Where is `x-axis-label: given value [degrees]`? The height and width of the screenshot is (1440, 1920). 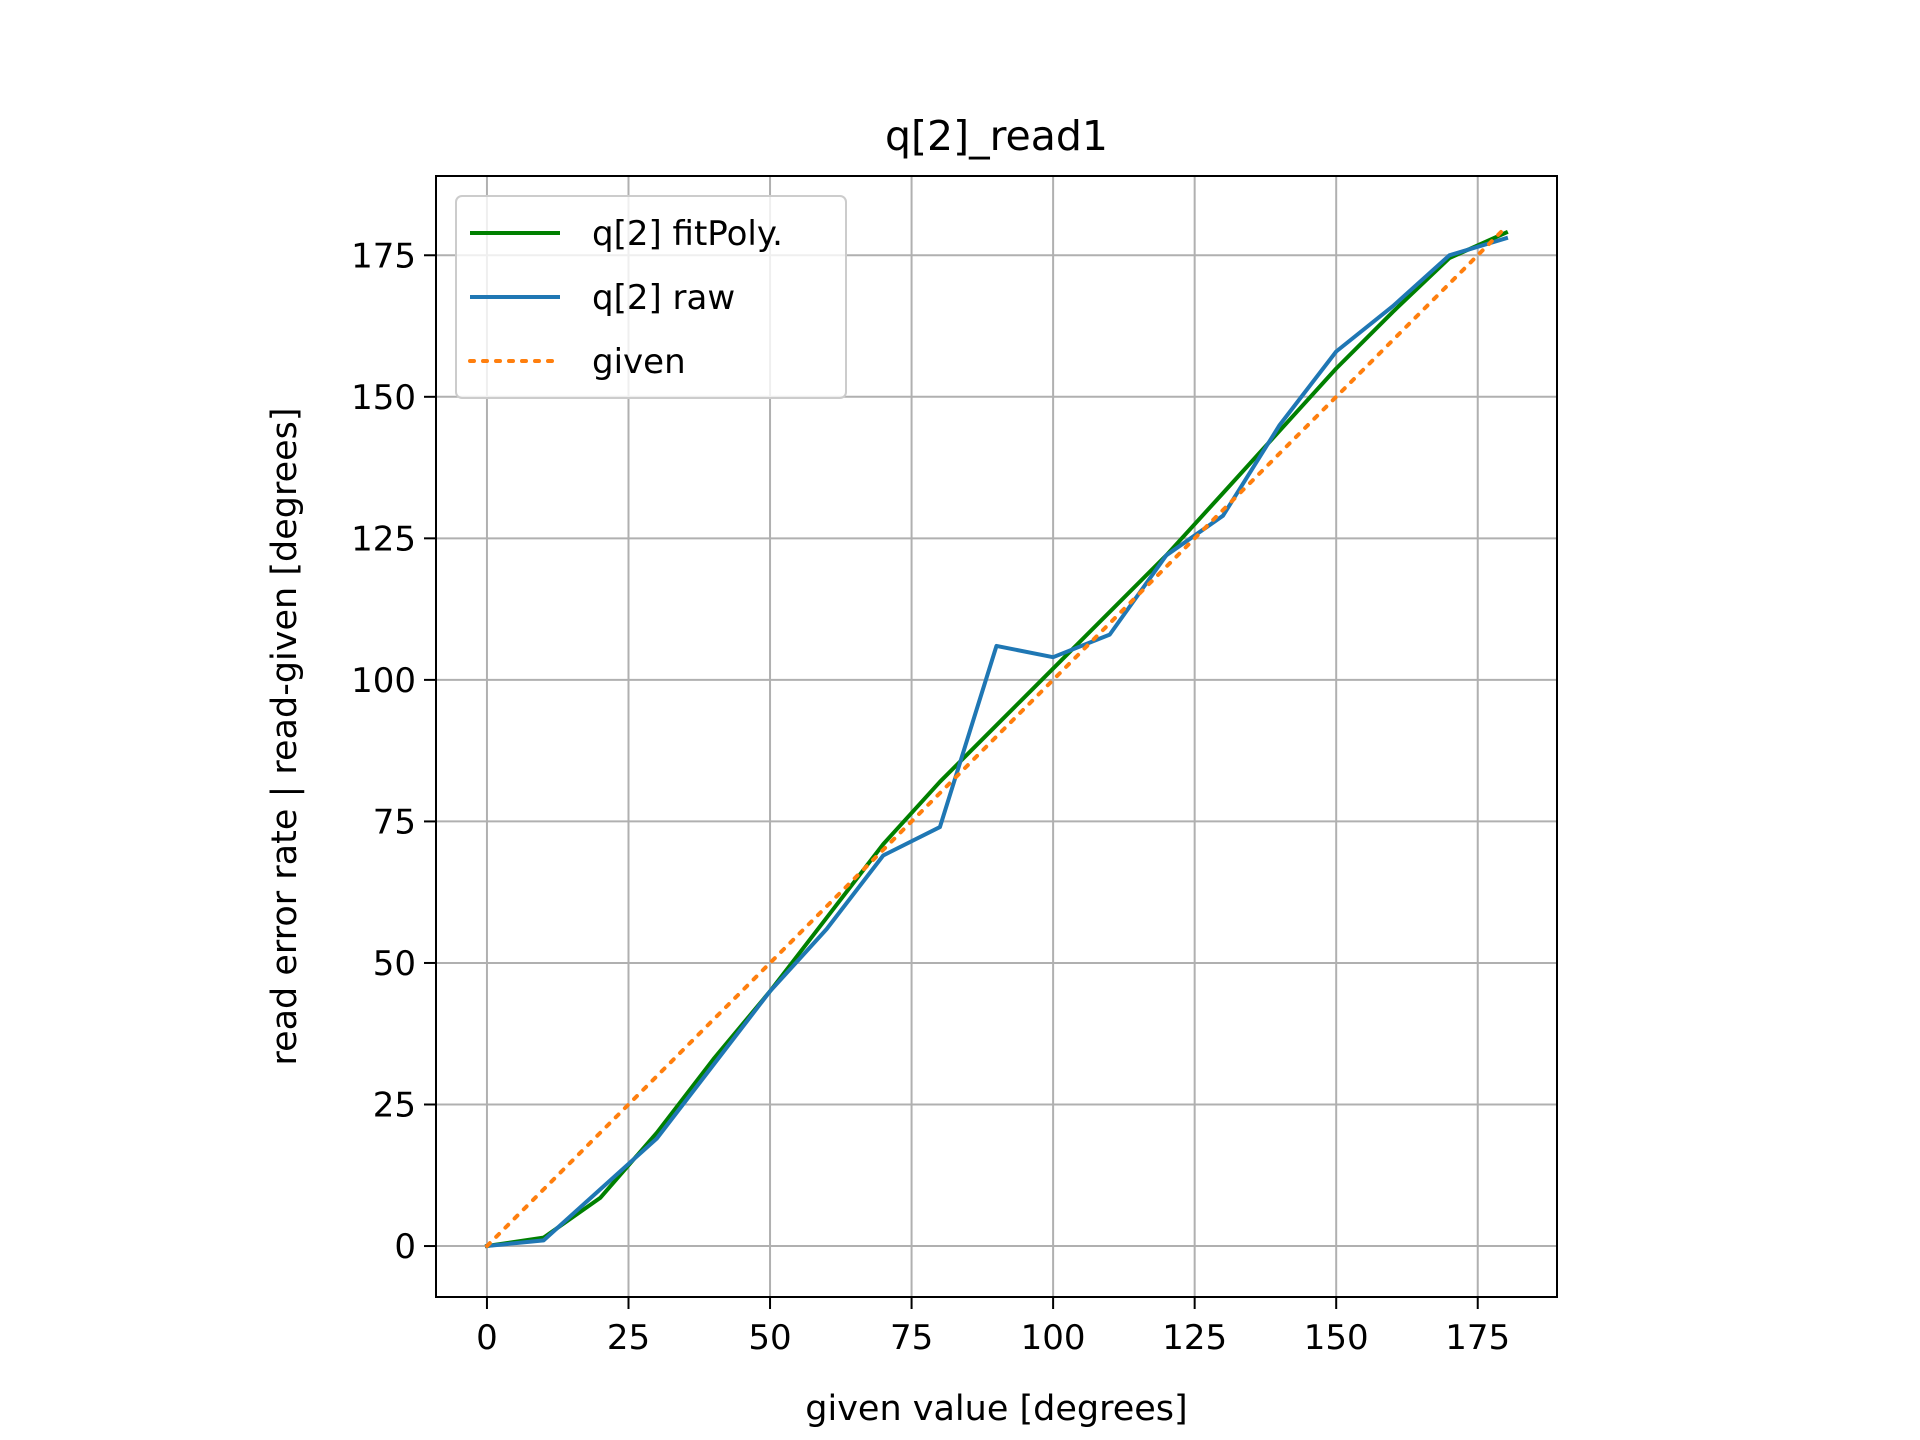
x-axis-label: given value [degrees] is located at coordinates (996, 1409).